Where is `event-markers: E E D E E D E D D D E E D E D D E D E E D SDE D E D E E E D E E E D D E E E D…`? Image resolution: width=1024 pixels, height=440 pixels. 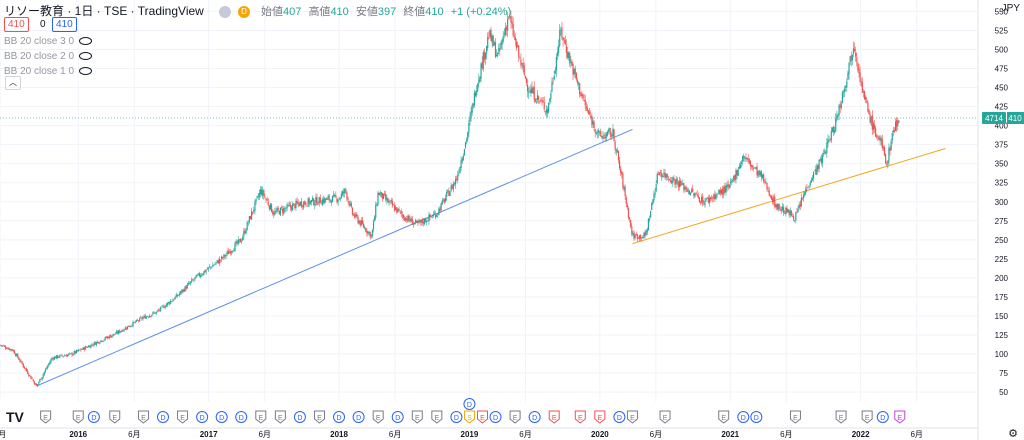 event-markers: E E D E E D E D D D E E D E D D E D E E D SDE D E D E E E D E E E D D E E E D… is located at coordinates (473, 411).